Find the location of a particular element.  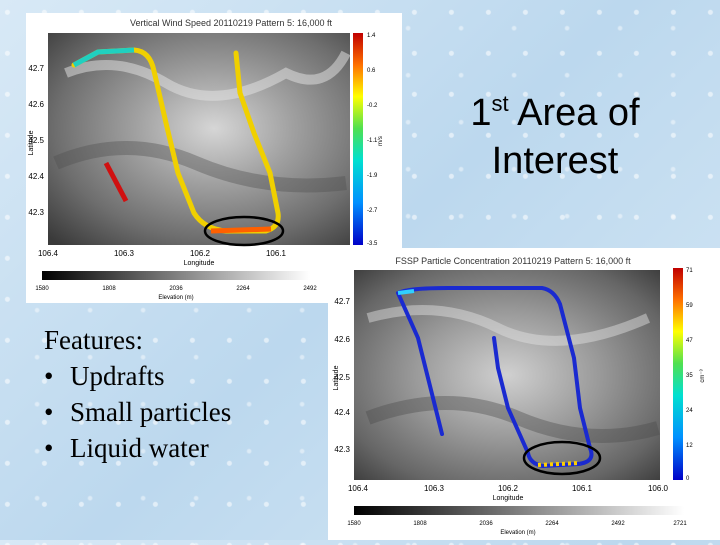

colorbar-tick-label: 59 is located at coordinates (689, 306).